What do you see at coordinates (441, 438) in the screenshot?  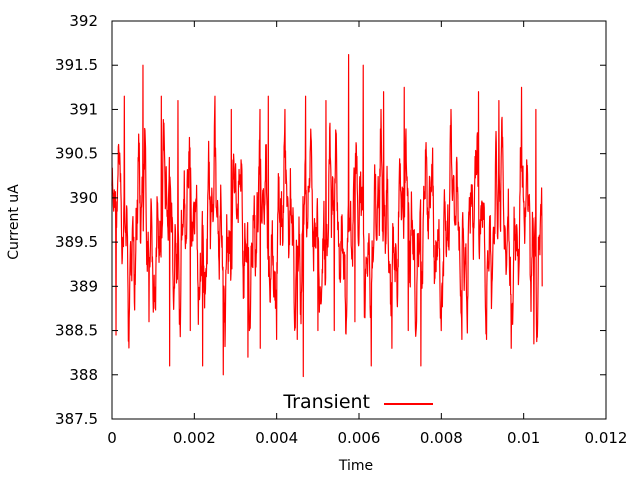 I see `x-tick-label: 0.008` at bounding box center [441, 438].